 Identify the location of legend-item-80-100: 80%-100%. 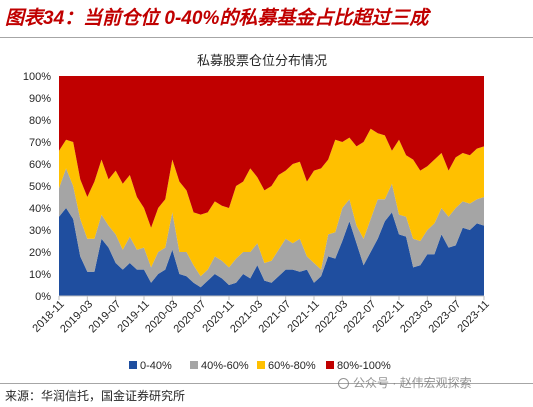
(358, 366).